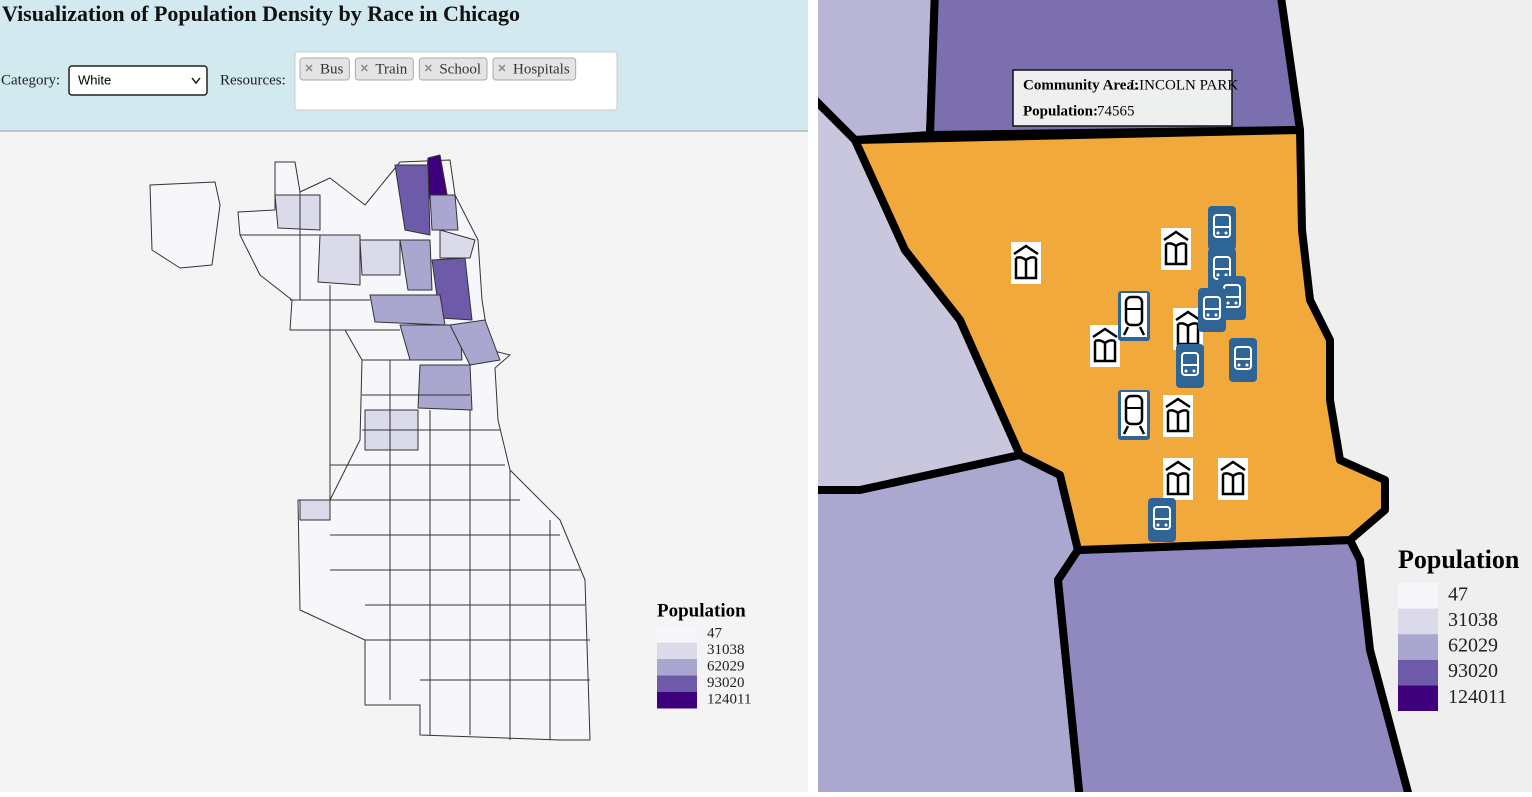  I want to click on resources-label: Resources:, so click(253, 80).